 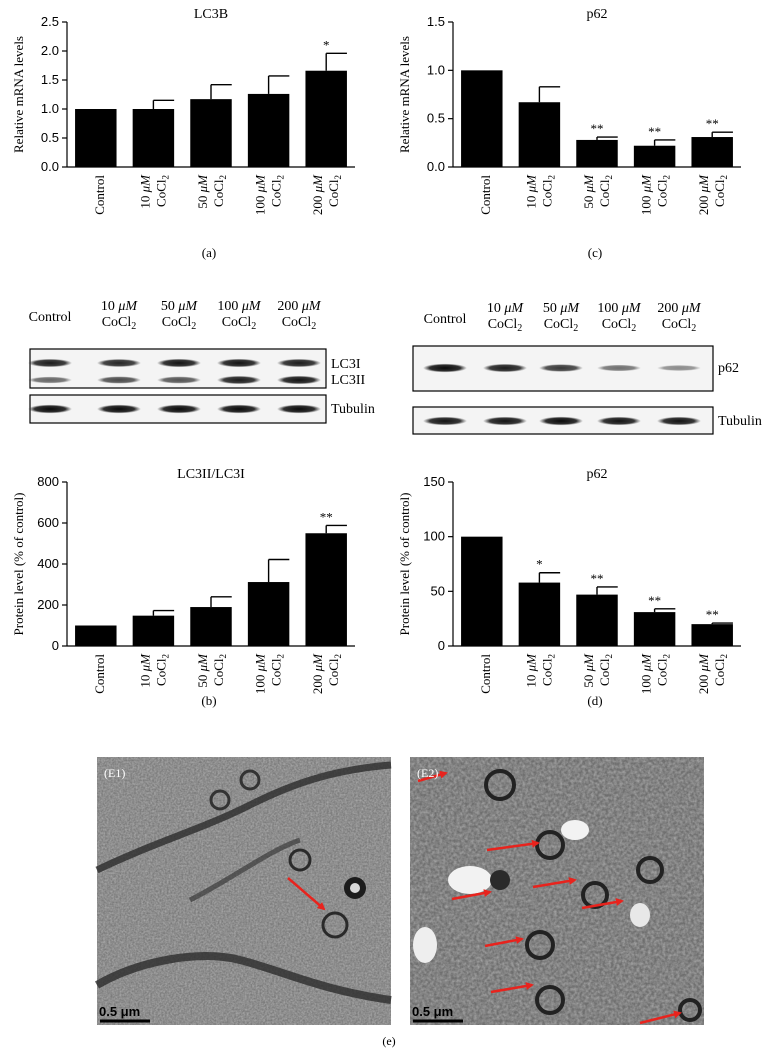 What do you see at coordinates (404, 564) in the screenshot?
I see `y-axis-label: Protein level (% of control)` at bounding box center [404, 564].